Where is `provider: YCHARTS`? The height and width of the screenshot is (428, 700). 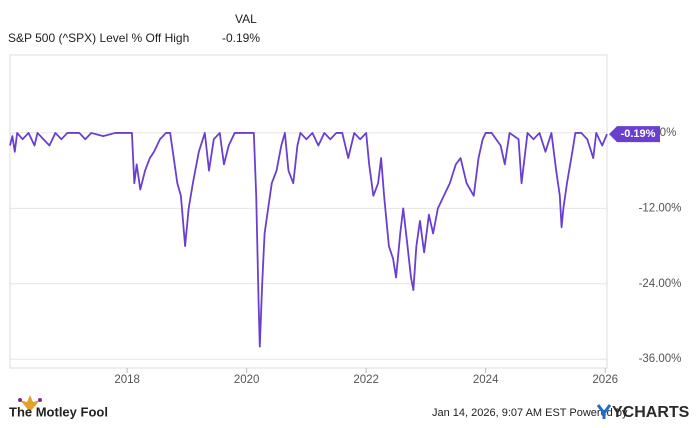 provider: YCHARTS is located at coordinates (651, 412).